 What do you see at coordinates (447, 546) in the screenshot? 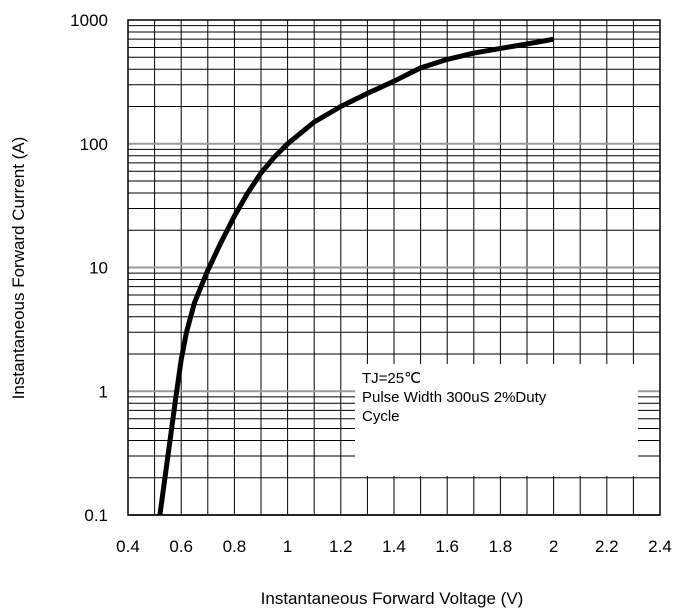
I see `x-tick-label: 1.6` at bounding box center [447, 546].